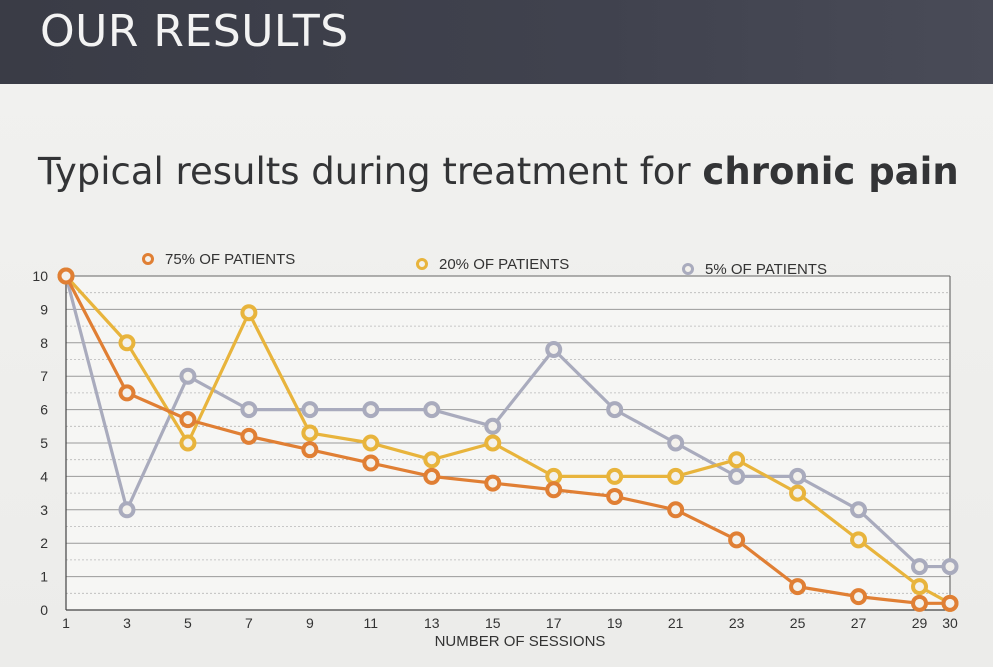 The width and height of the screenshot is (993, 667). What do you see at coordinates (44, 577) in the screenshot?
I see `y-tick-label: 1` at bounding box center [44, 577].